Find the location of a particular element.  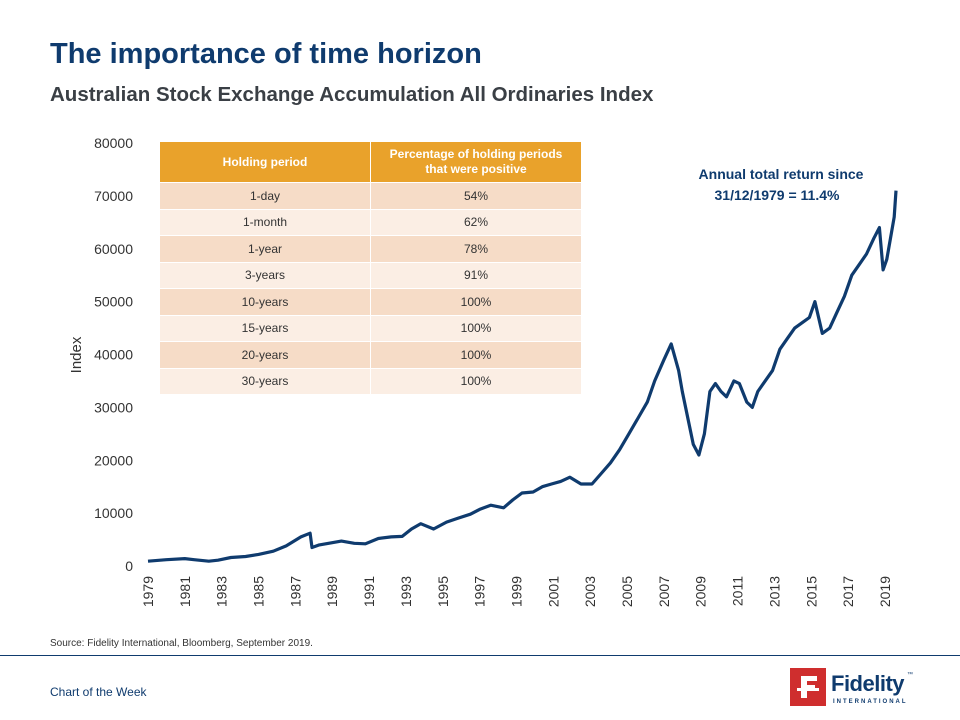

y-tick-label: 0 is located at coordinates (129, 566).